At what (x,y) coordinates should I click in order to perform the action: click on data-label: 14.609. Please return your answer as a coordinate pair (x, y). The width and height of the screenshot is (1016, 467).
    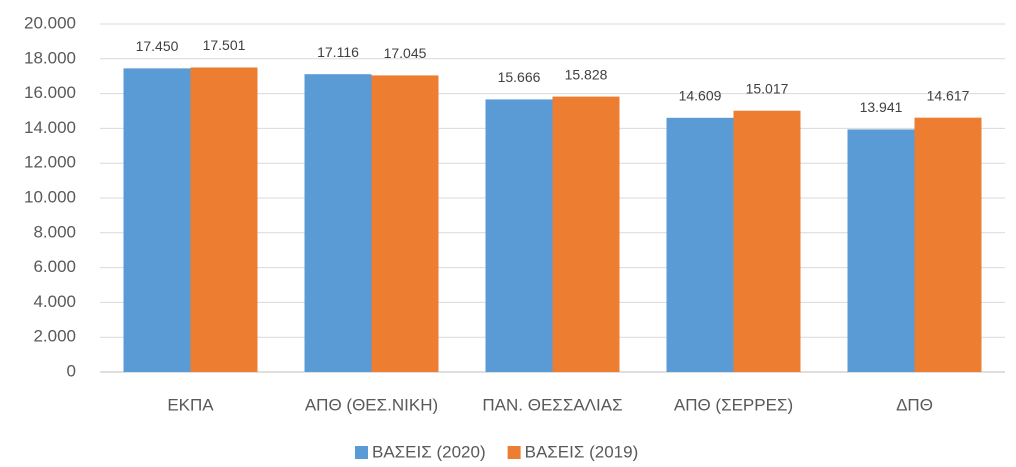
    Looking at the image, I should click on (700, 96).